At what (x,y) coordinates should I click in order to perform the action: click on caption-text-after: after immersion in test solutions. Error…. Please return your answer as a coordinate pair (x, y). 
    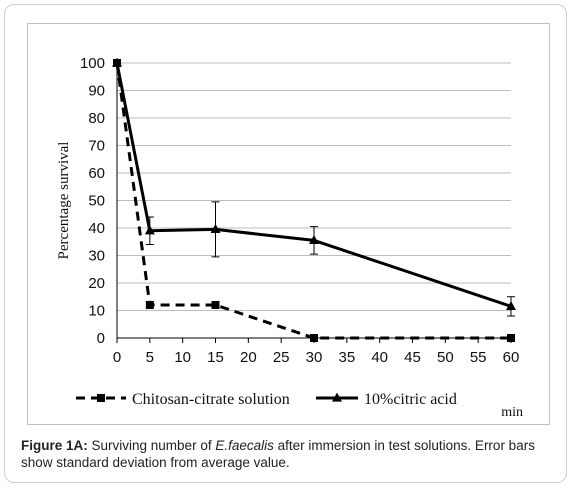
    Looking at the image, I should click on (278, 454).